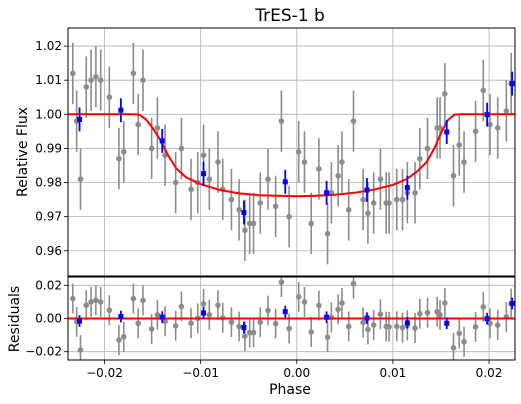 The width and height of the screenshot is (521, 404). Describe the element at coordinates (290, 390) in the screenshot. I see `x-axis-label: Phase` at that location.